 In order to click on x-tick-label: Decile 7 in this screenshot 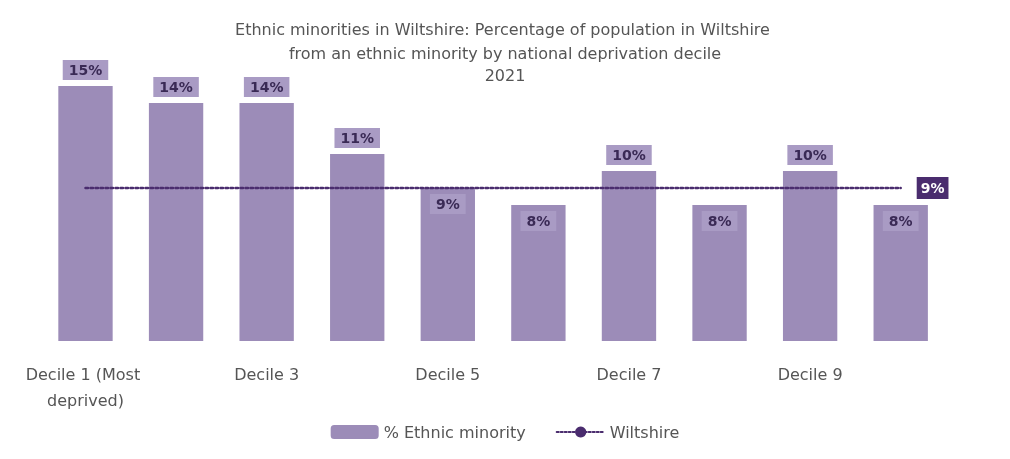, I will do `click(629, 374)`.